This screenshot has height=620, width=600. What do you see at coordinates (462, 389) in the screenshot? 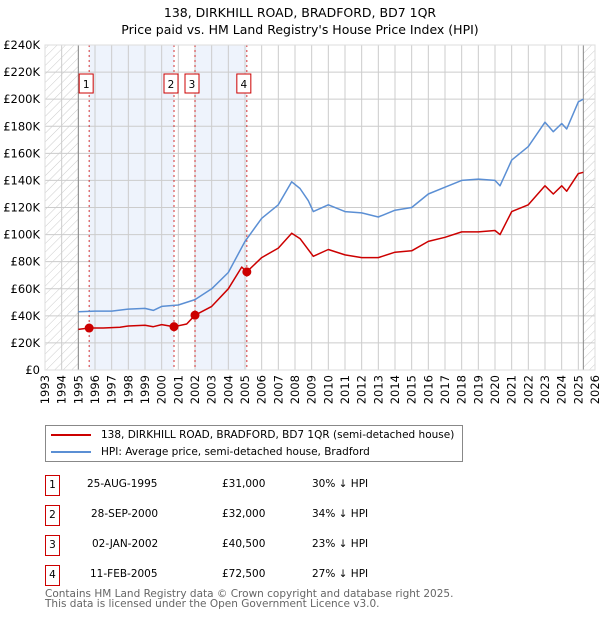
I see `x-tick-label: 2018` at bounding box center [462, 389].